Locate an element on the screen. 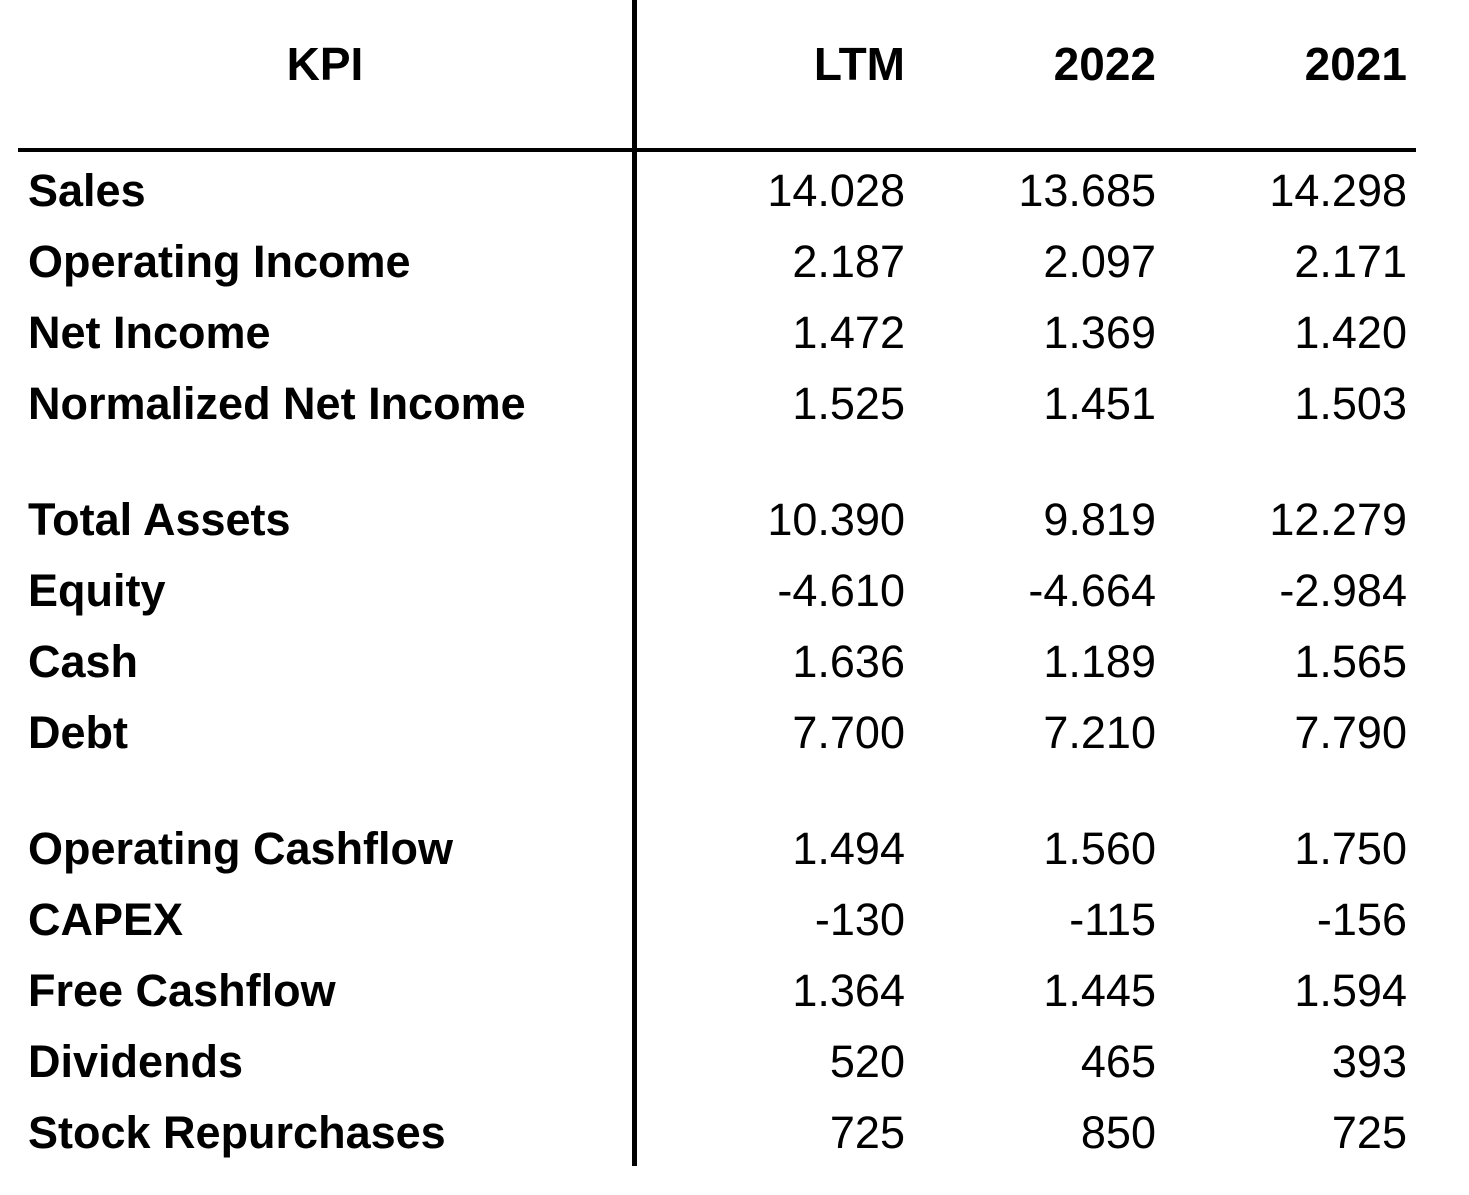 The image size is (1469, 1195). header-divider-horizontal is located at coordinates (717, 150).